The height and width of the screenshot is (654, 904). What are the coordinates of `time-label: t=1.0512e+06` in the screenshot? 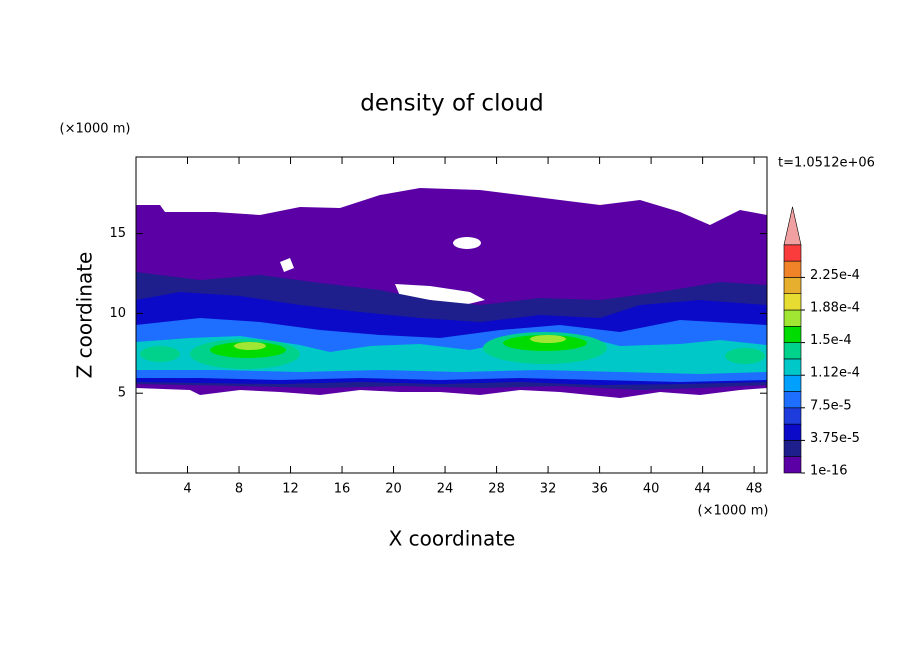 It's located at (826, 163).